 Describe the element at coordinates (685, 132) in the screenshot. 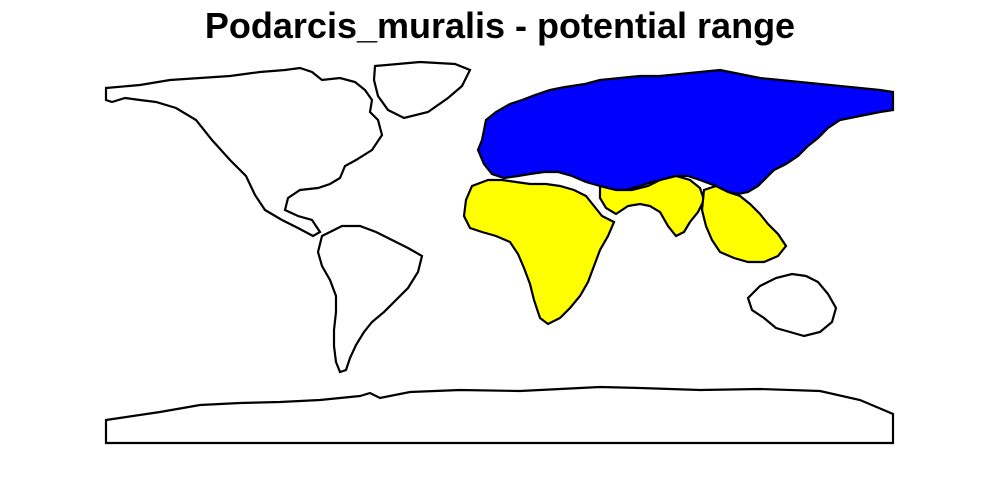

I see `region-eurasia` at that location.